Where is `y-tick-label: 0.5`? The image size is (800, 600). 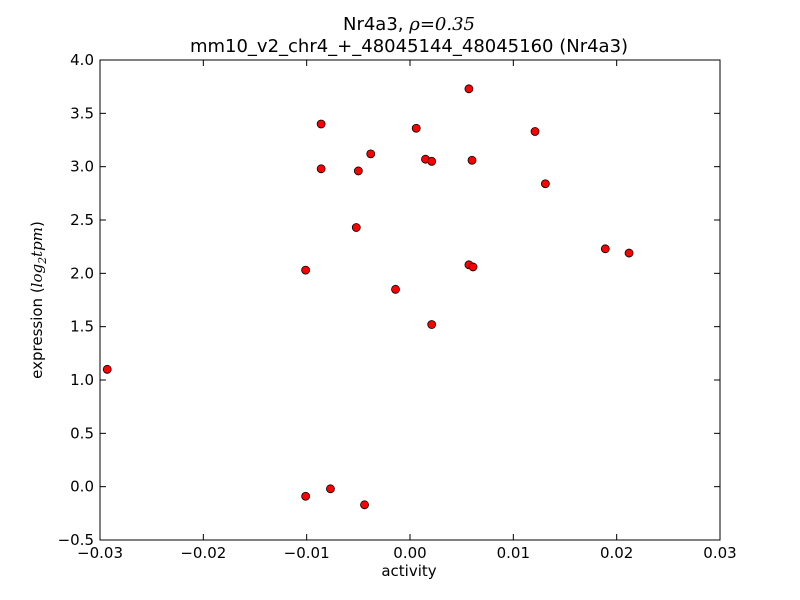 y-tick-label: 0.5 is located at coordinates (82, 433).